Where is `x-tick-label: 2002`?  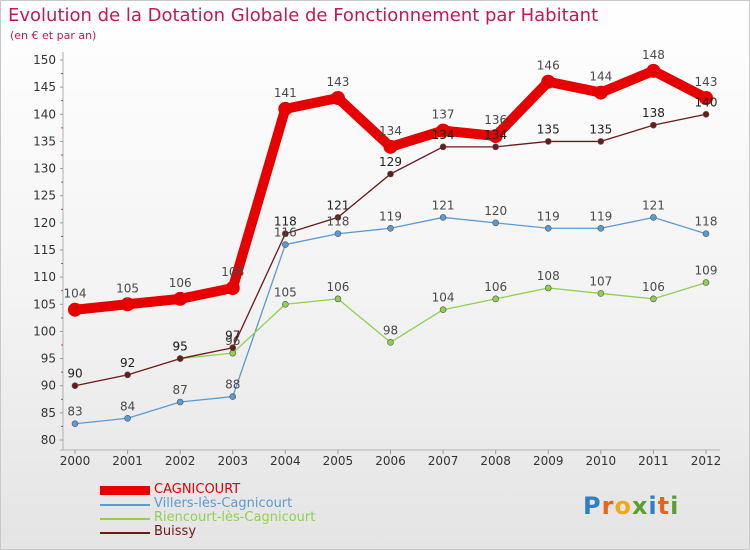
x-tick-label: 2002 is located at coordinates (180, 461).